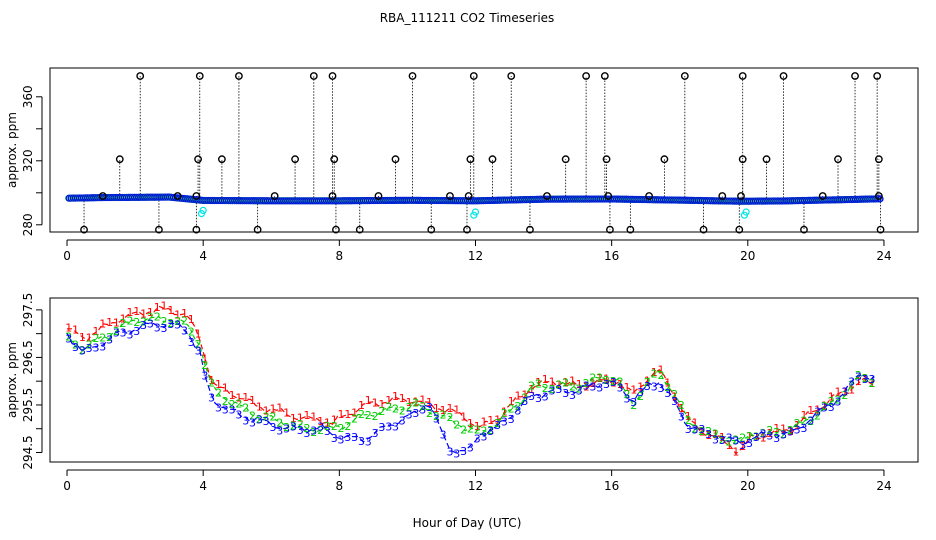  Describe the element at coordinates (467, 18) in the screenshot. I see `figure-title: RBA_111211 CO2 Timeseries` at that location.